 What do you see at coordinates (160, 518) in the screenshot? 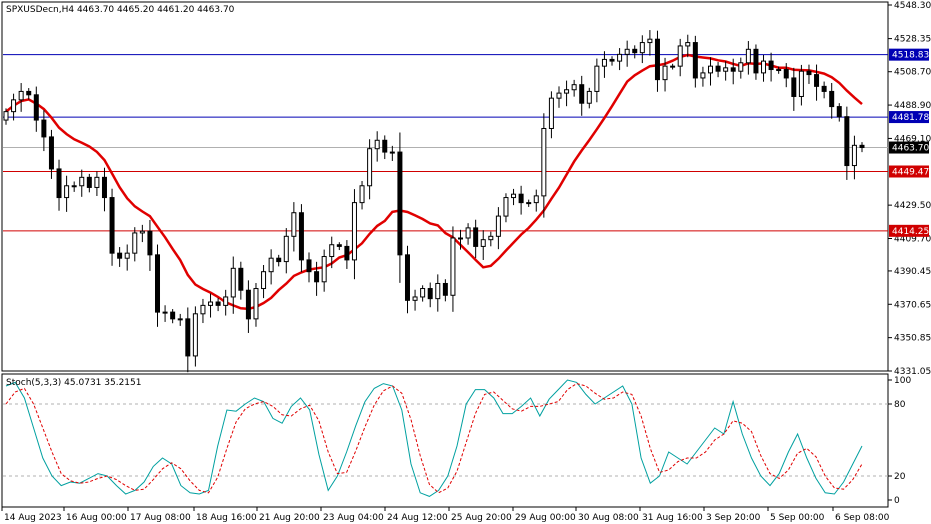
I see `x-tick-label: 17 Aug 08:00` at bounding box center [160, 518].